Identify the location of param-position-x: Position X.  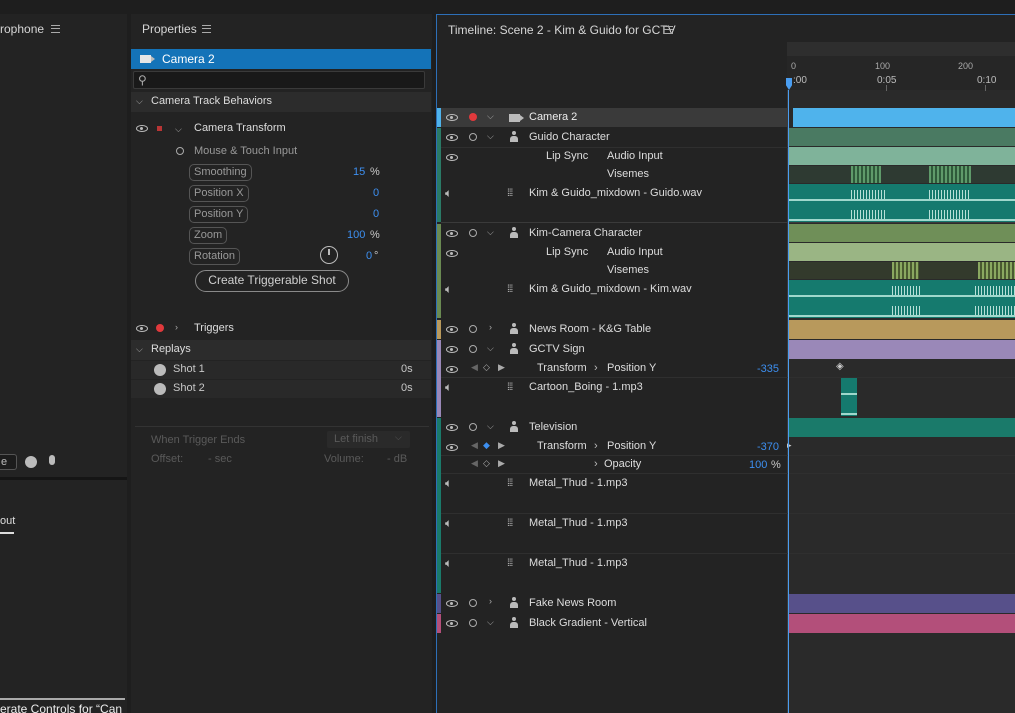
(219, 193).